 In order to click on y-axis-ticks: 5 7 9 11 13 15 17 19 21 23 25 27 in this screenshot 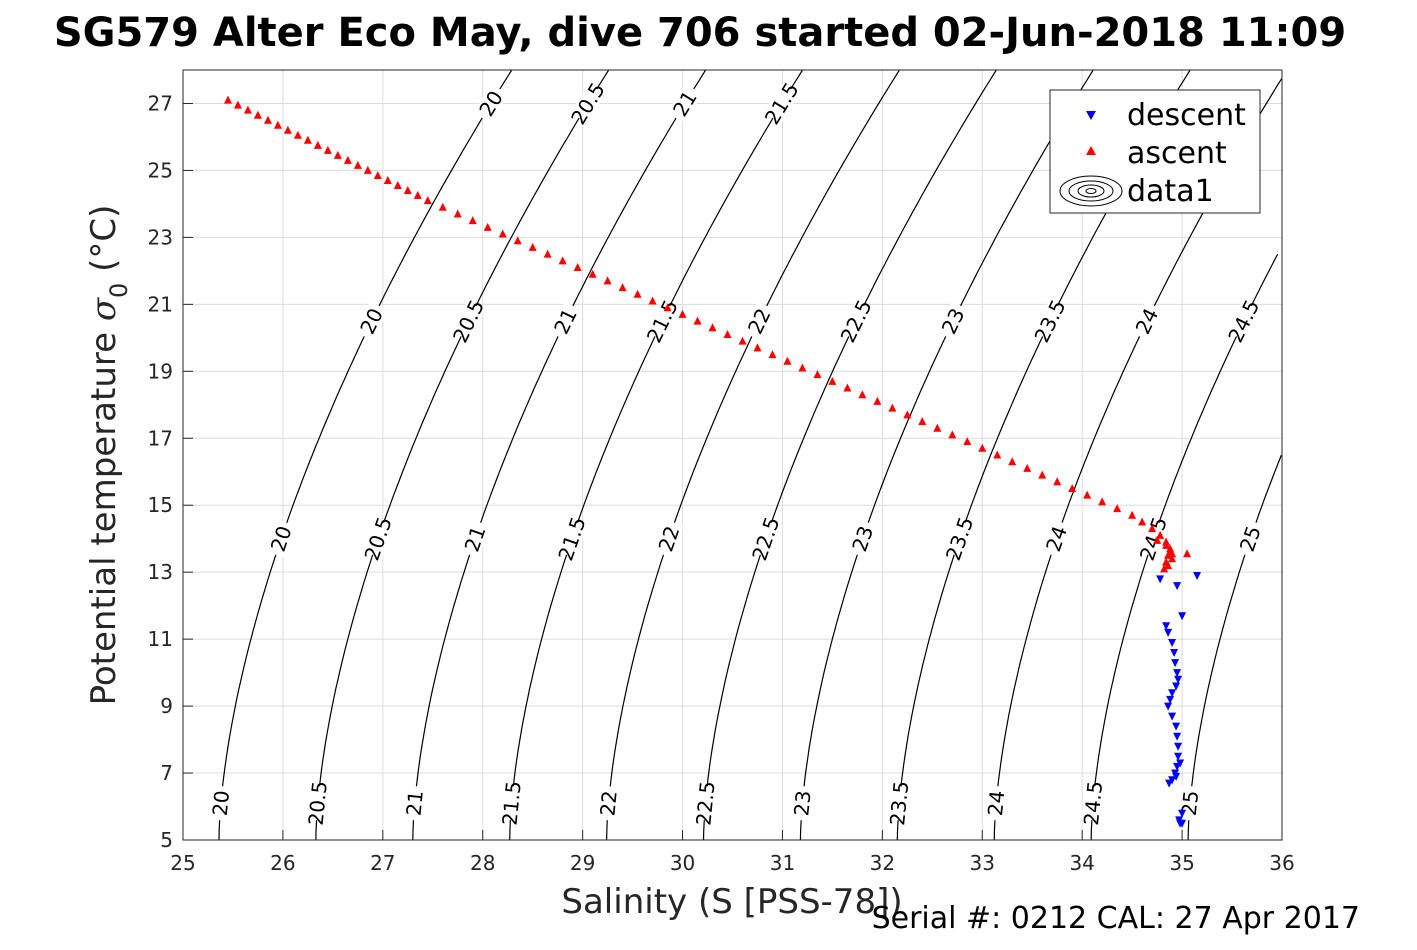, I will do `click(170, 471)`.